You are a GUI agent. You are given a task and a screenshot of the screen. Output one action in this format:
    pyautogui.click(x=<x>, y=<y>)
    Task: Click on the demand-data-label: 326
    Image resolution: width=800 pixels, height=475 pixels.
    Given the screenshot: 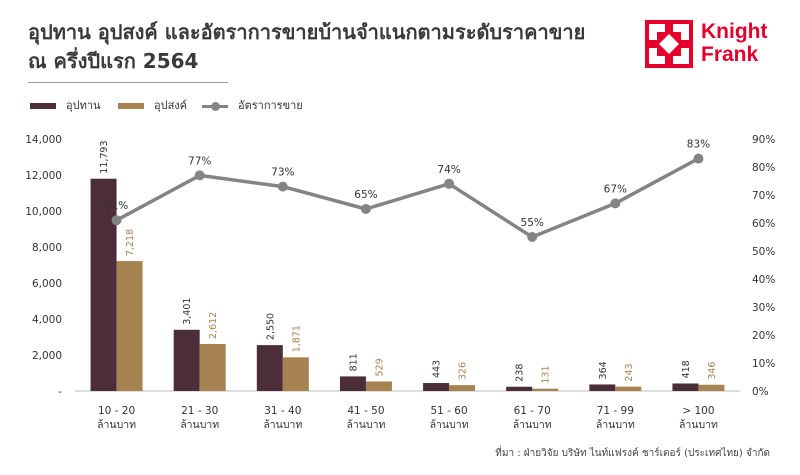 What is the action you would take?
    pyautogui.click(x=463, y=371)
    